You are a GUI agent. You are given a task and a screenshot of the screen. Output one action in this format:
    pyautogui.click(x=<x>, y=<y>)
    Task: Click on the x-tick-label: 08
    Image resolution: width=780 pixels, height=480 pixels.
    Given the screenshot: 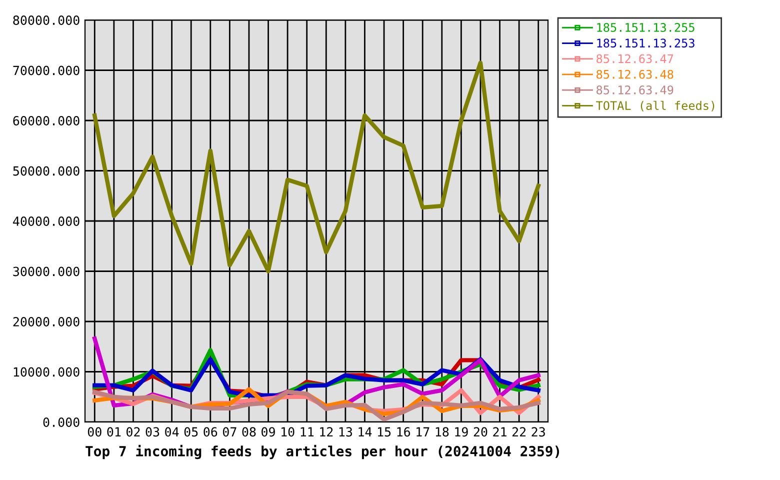 What is the action you would take?
    pyautogui.click(x=249, y=432)
    